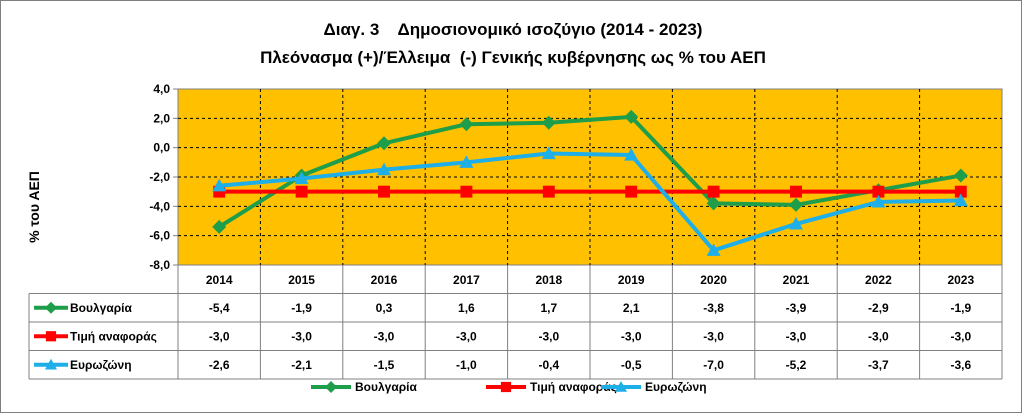  I want to click on legend: Βουλγαρία Τιμή αναφοράς Ευρωζώνη, so click(509, 387).